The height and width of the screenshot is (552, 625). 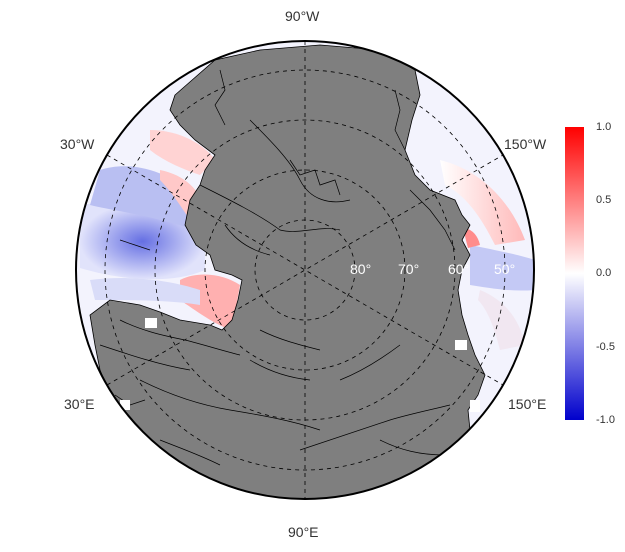 What do you see at coordinates (79, 404) in the screenshot?
I see `longitude-label-lower-left: 30°E` at bounding box center [79, 404].